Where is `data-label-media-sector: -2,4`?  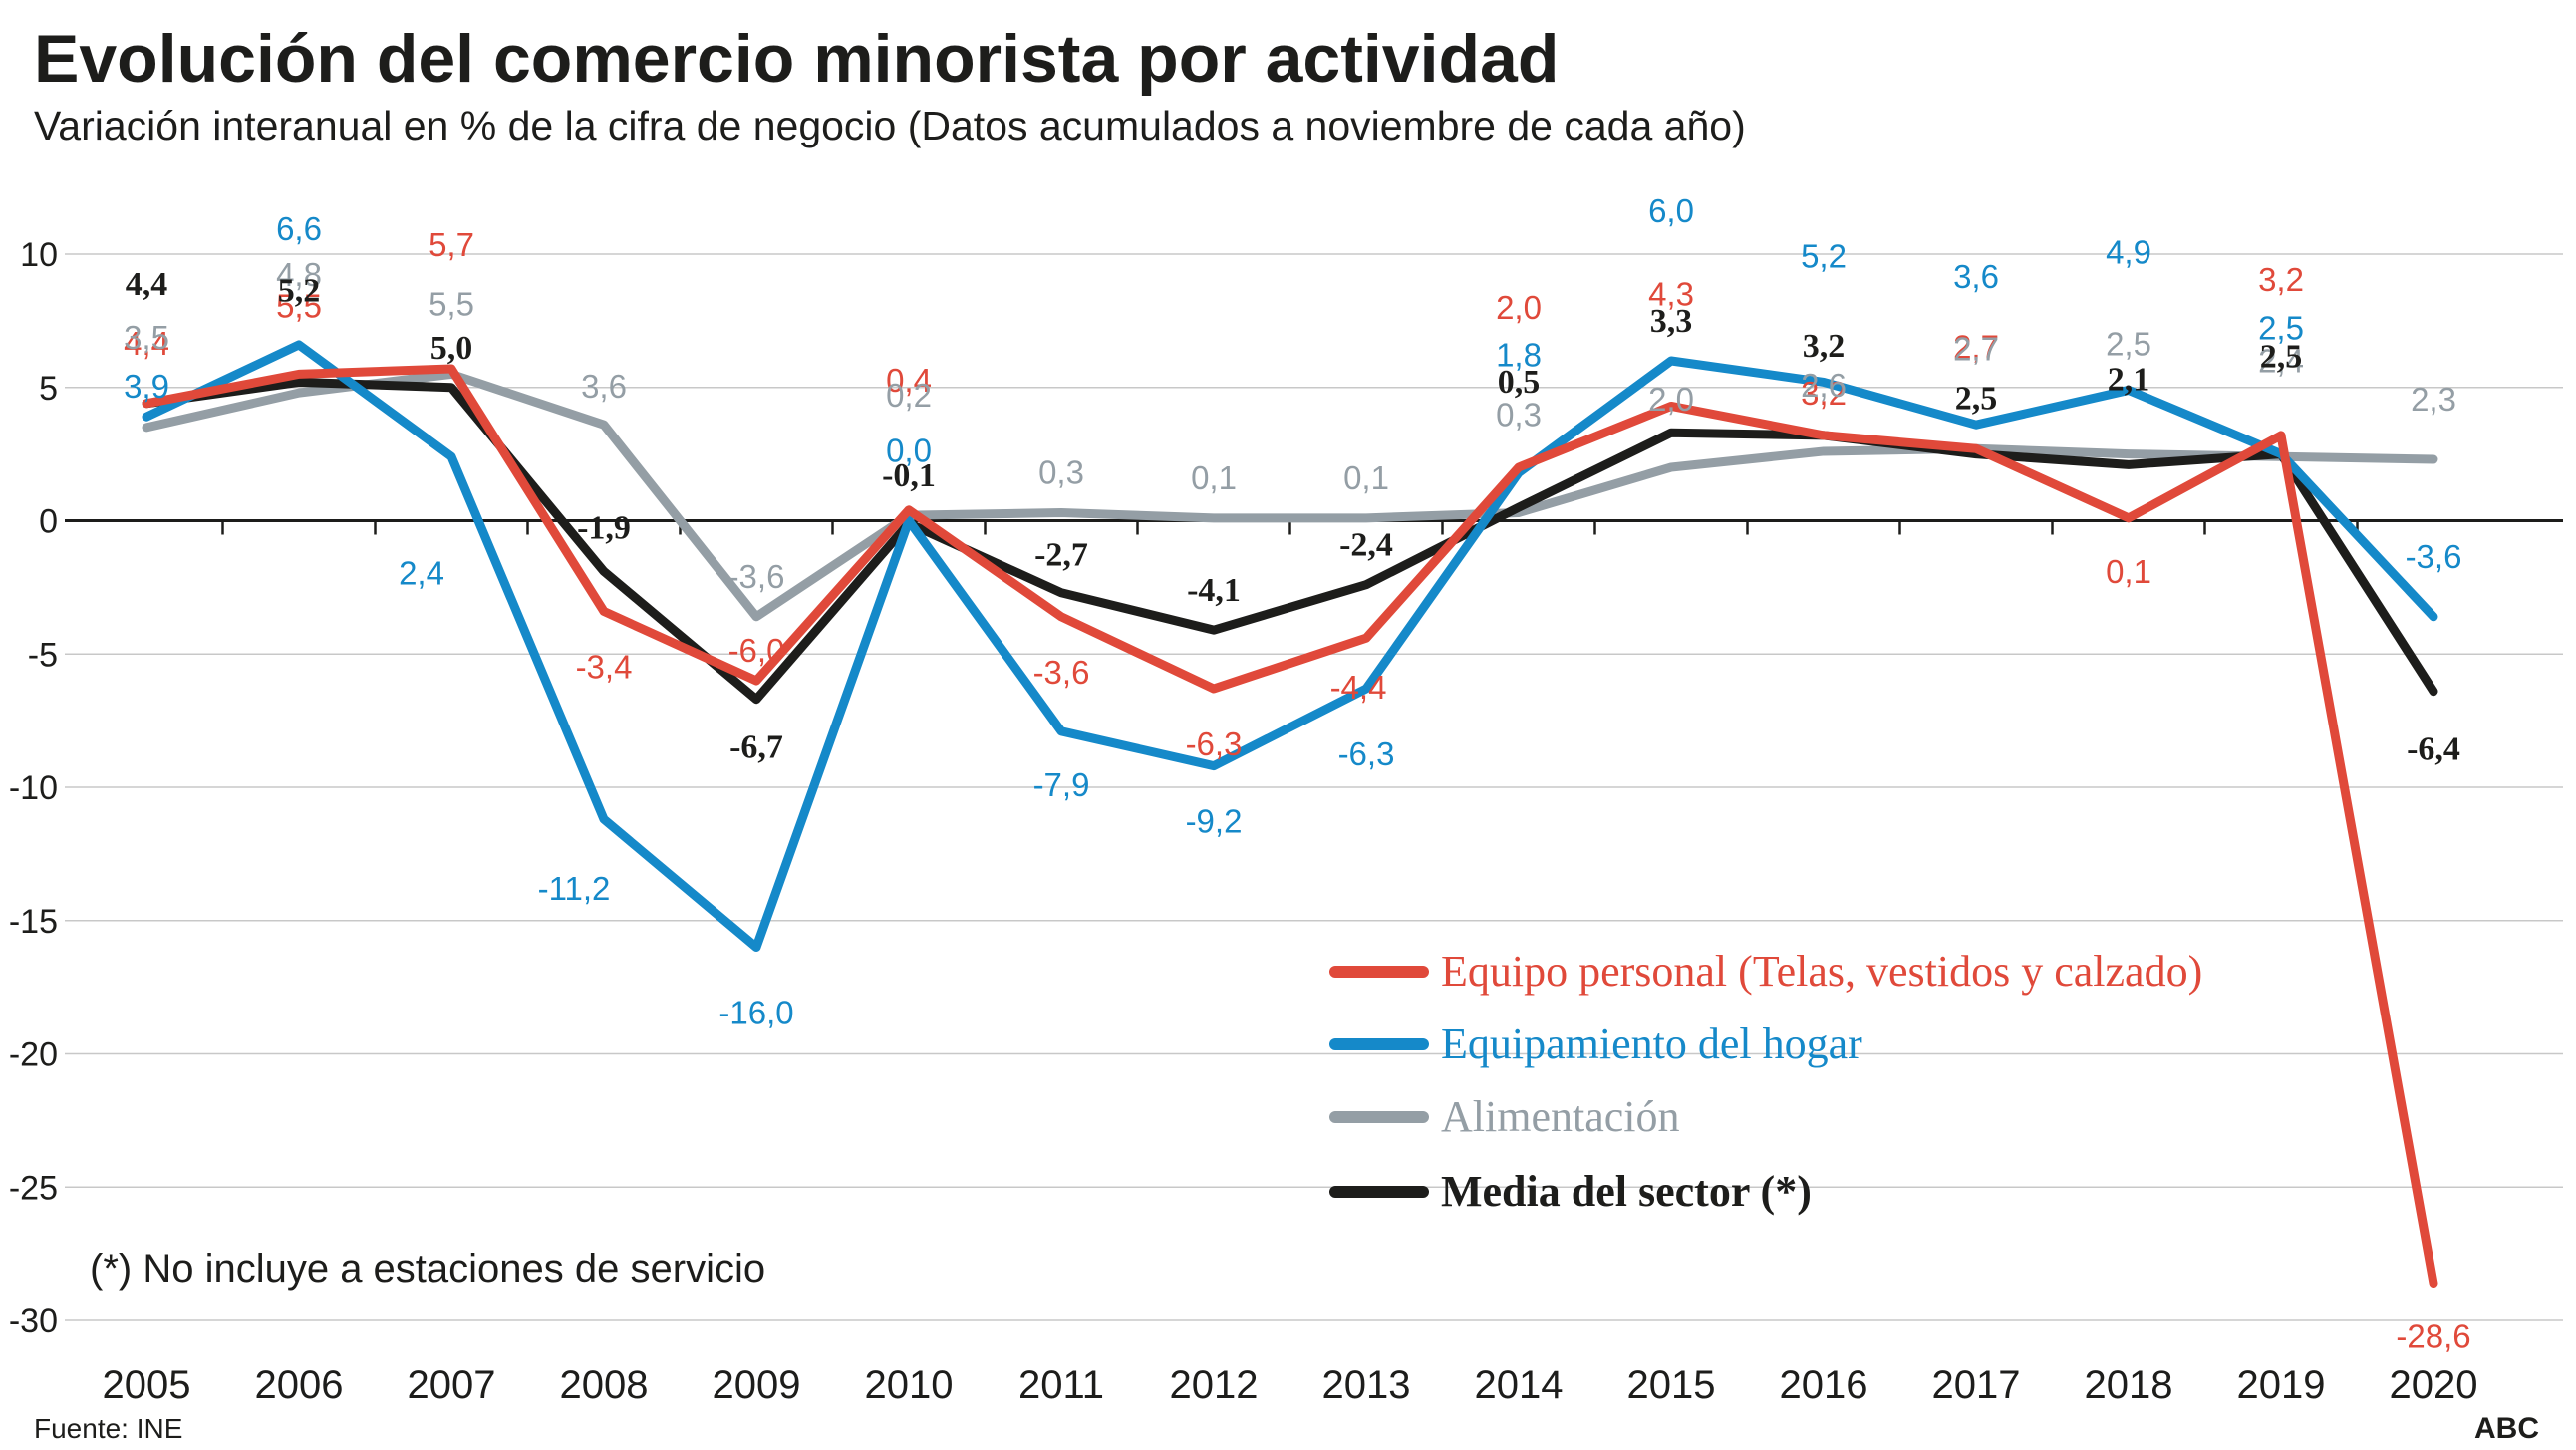
data-label-media-sector: -2,4 is located at coordinates (1366, 545).